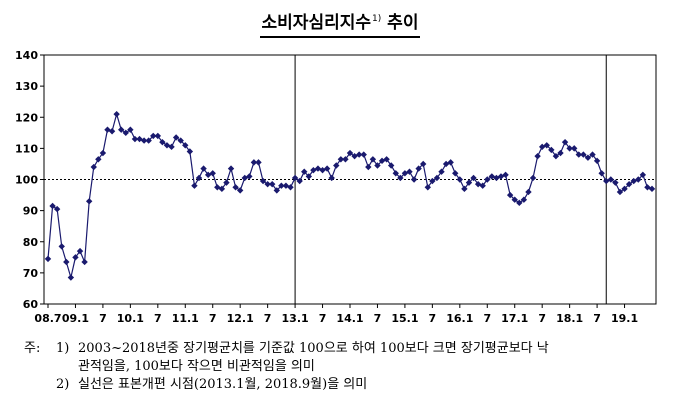  I want to click on chart-title-wrap: 소비자심리지수1) 추이, so click(340, 23).